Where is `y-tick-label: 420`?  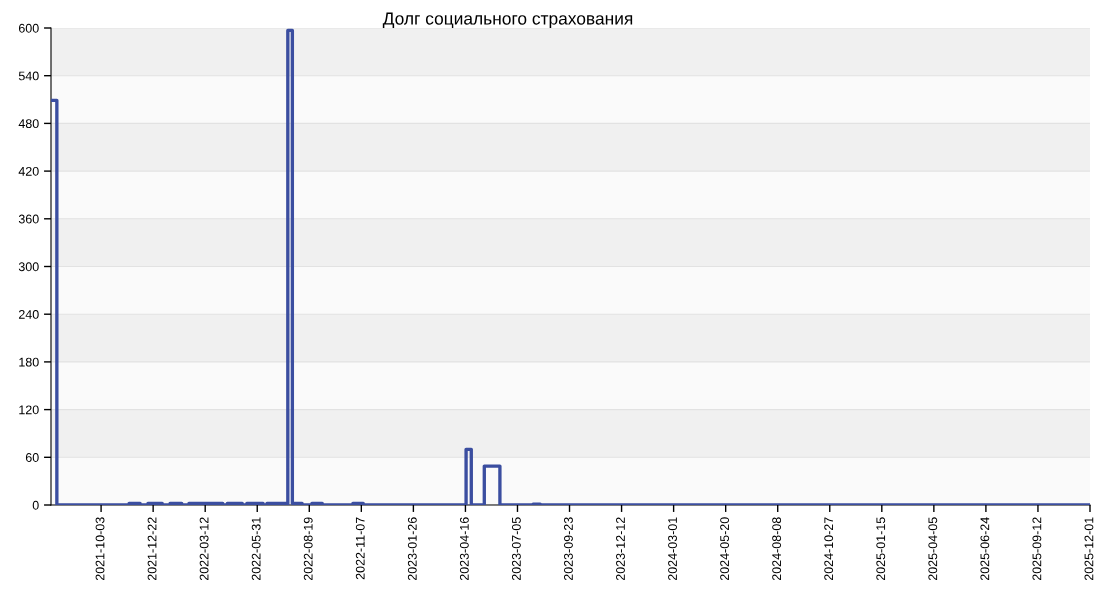
y-tick-label: 420 is located at coordinates (28, 171).